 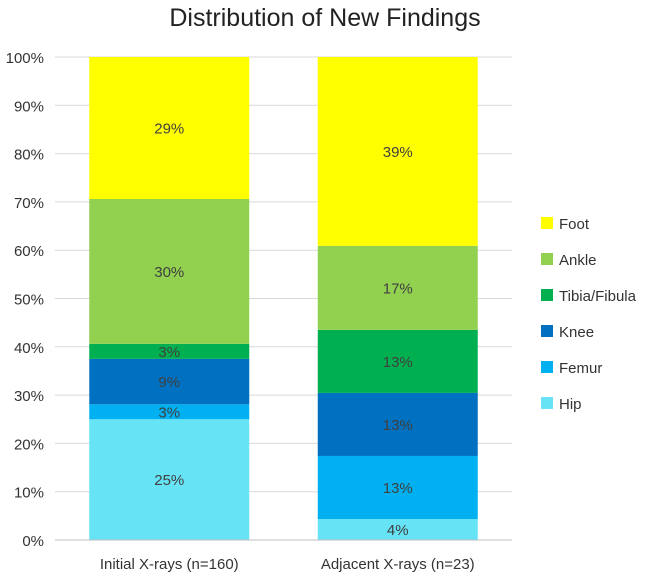 What do you see at coordinates (29, 155) in the screenshot?
I see `y-tick-label: 80%` at bounding box center [29, 155].